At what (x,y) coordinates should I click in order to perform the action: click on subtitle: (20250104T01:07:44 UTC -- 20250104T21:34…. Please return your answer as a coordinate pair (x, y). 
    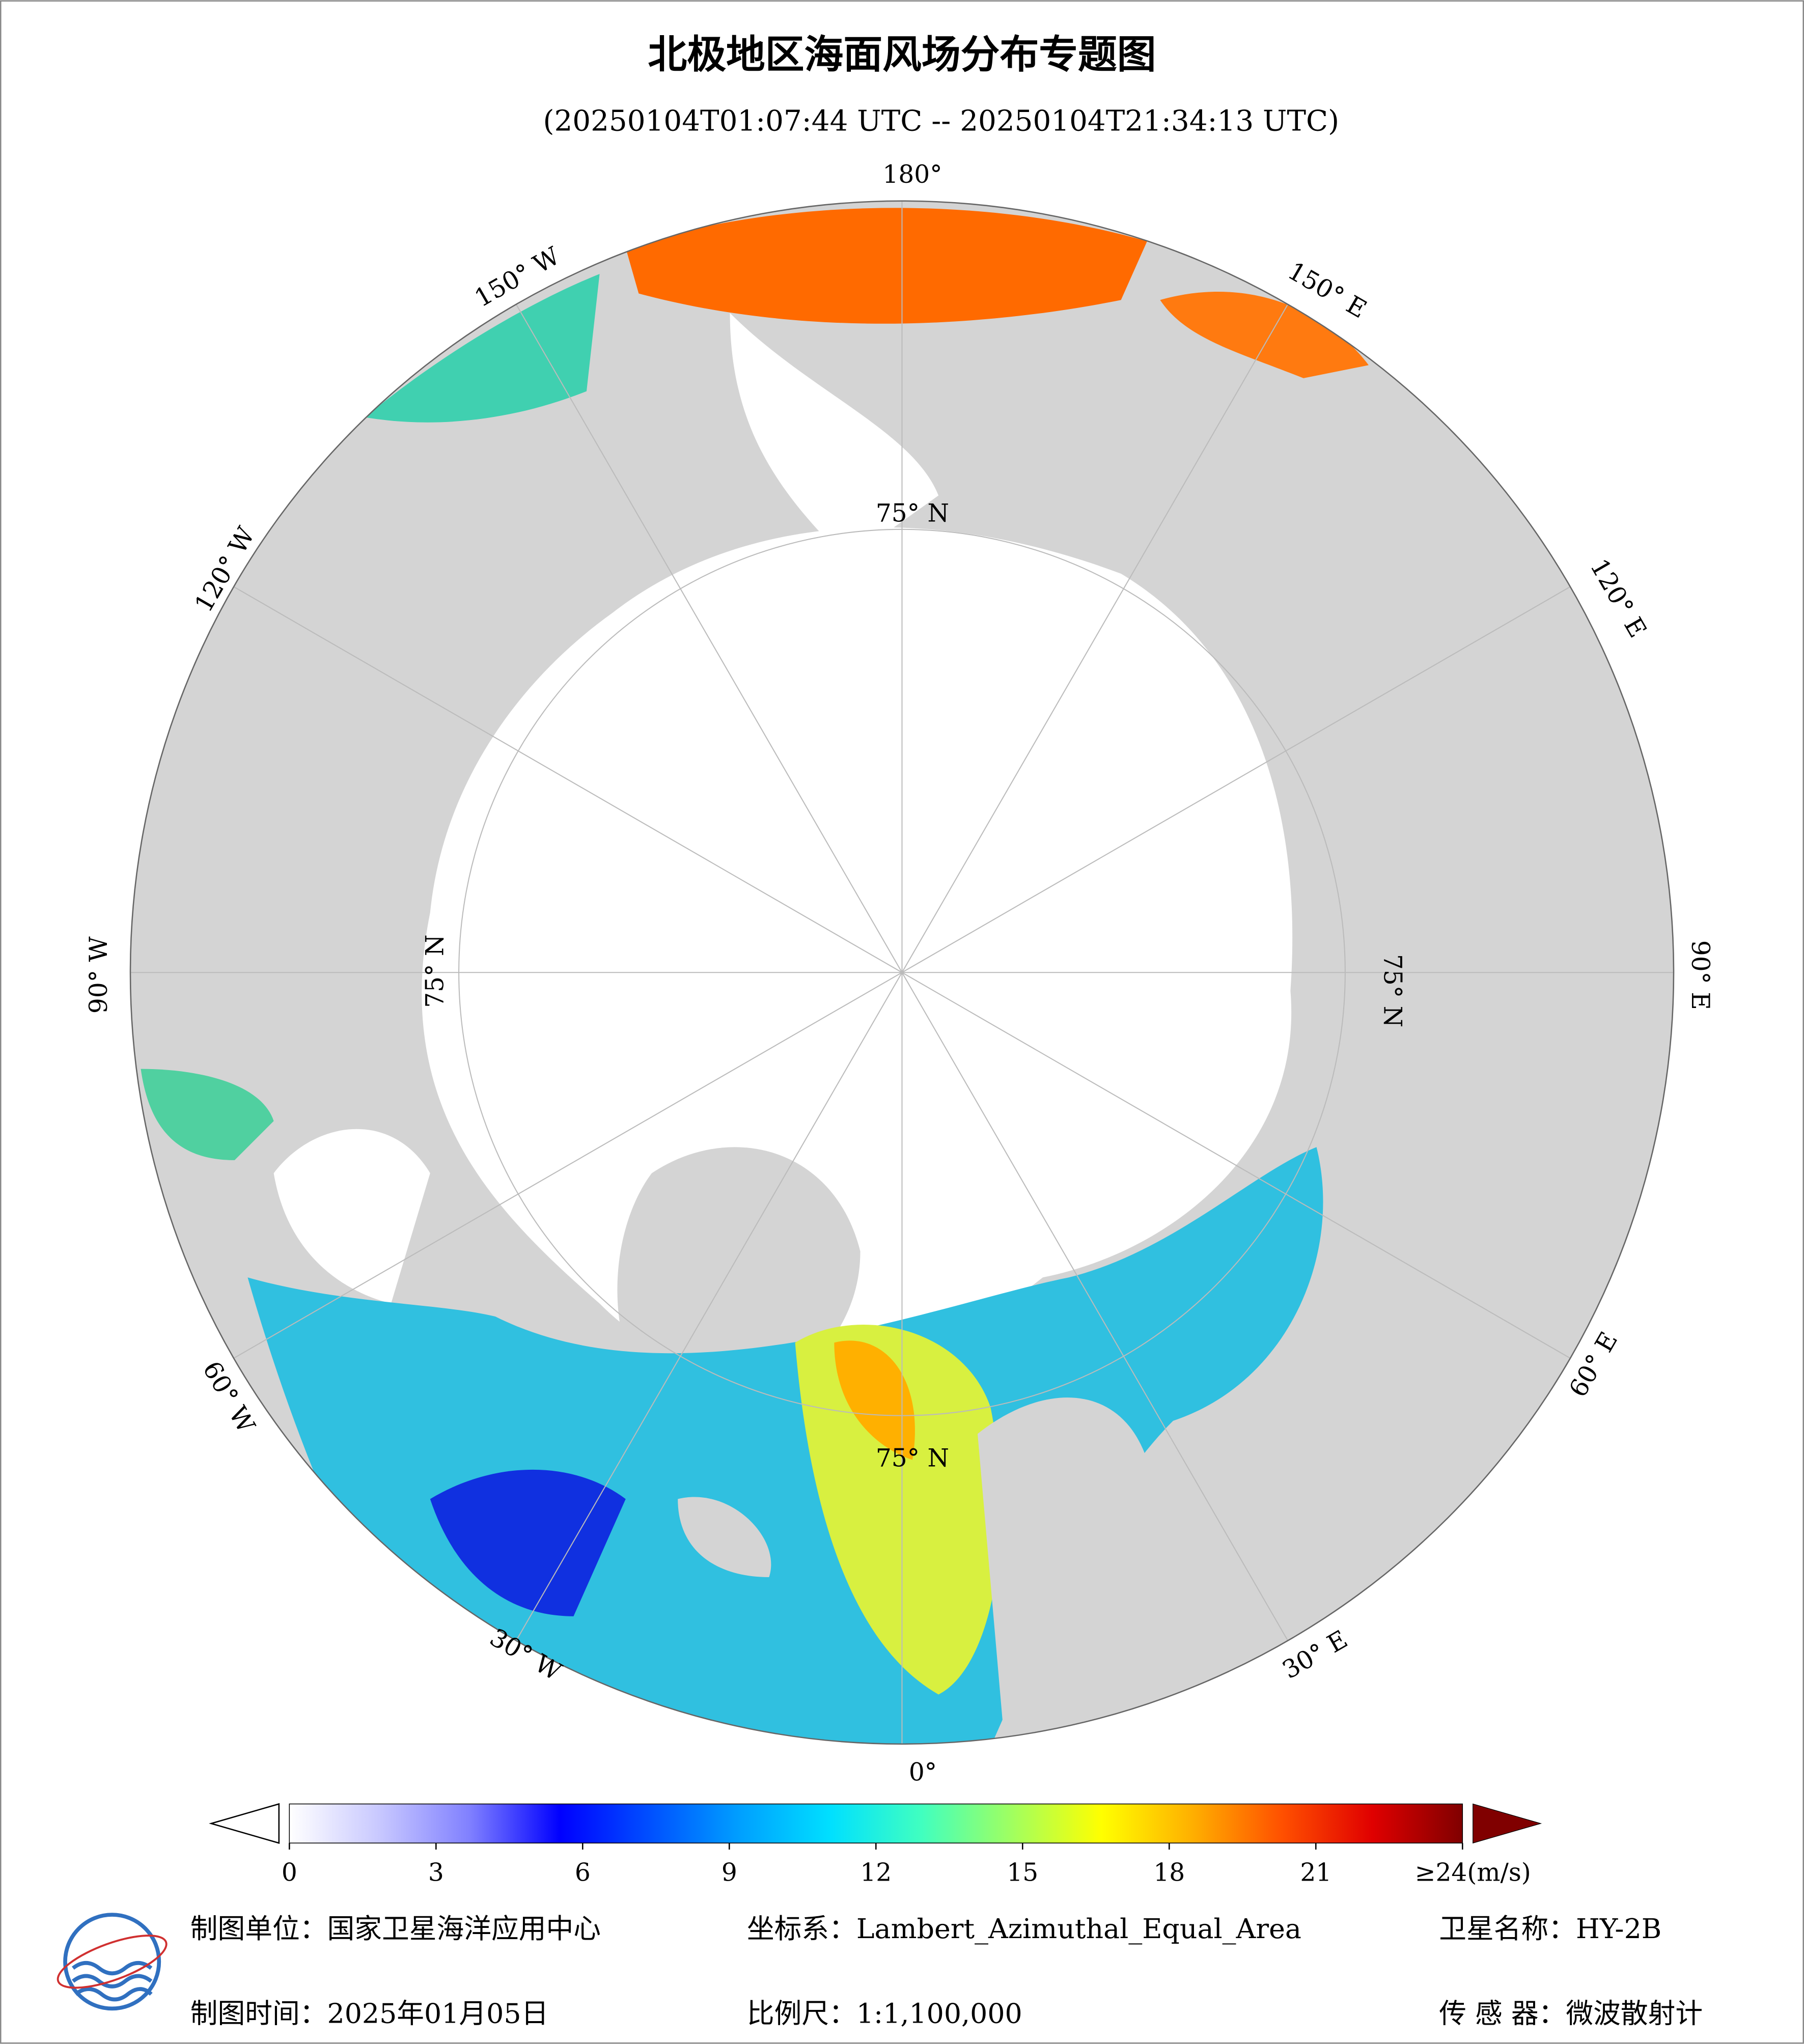
    Looking at the image, I should click on (941, 120).